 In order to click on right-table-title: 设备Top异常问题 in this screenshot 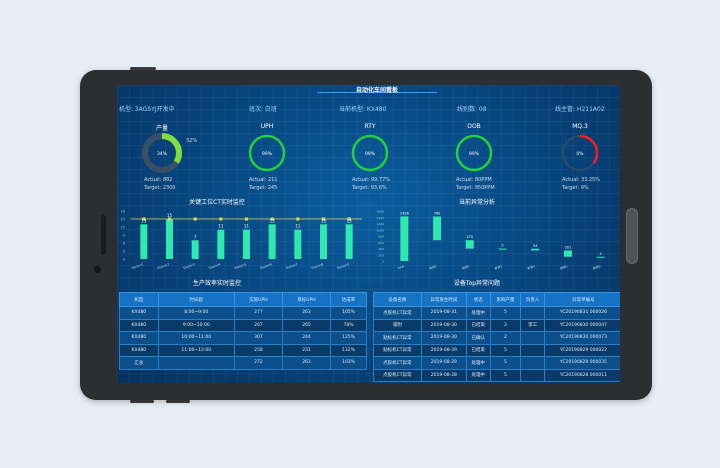, I will do `click(477, 283)`.